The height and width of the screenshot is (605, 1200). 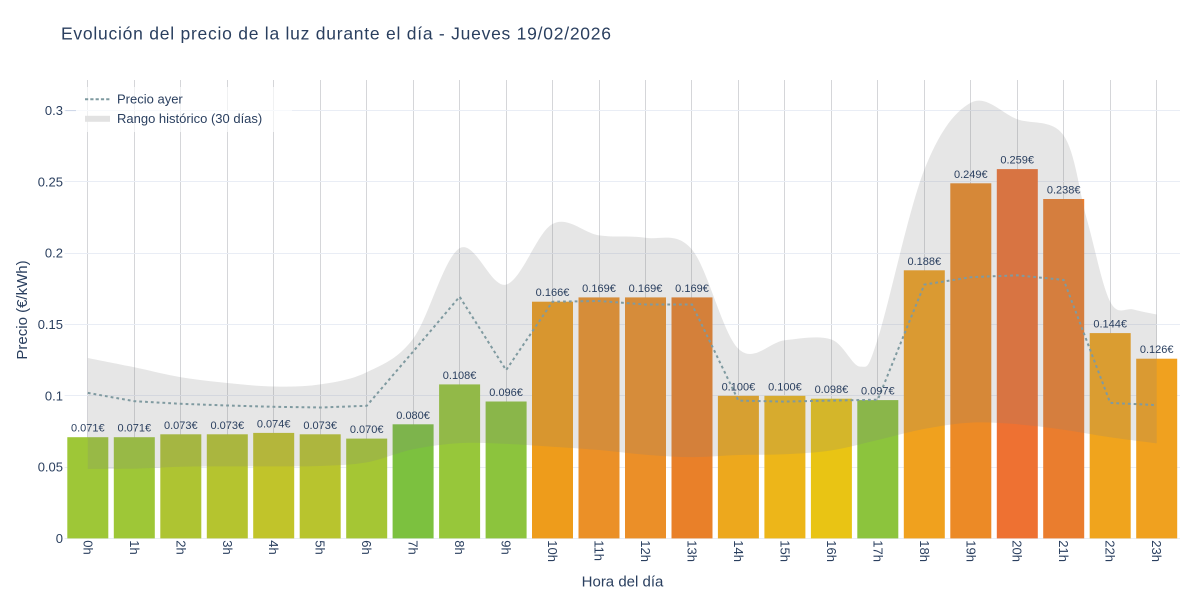 I want to click on svg-text: 5h, so click(x=320, y=547).